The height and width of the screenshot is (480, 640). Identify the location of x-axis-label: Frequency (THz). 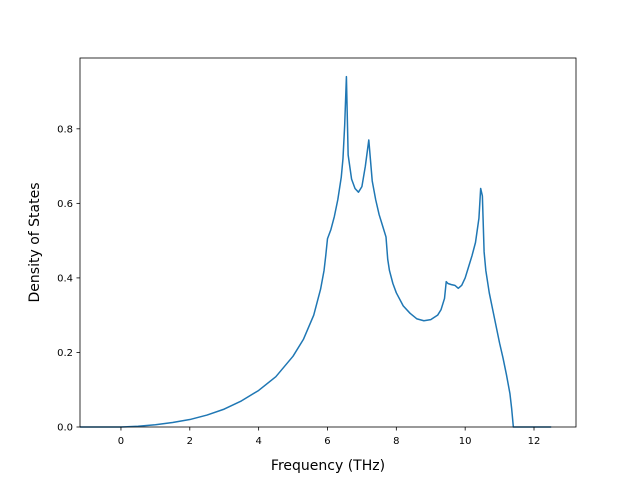
(328, 466).